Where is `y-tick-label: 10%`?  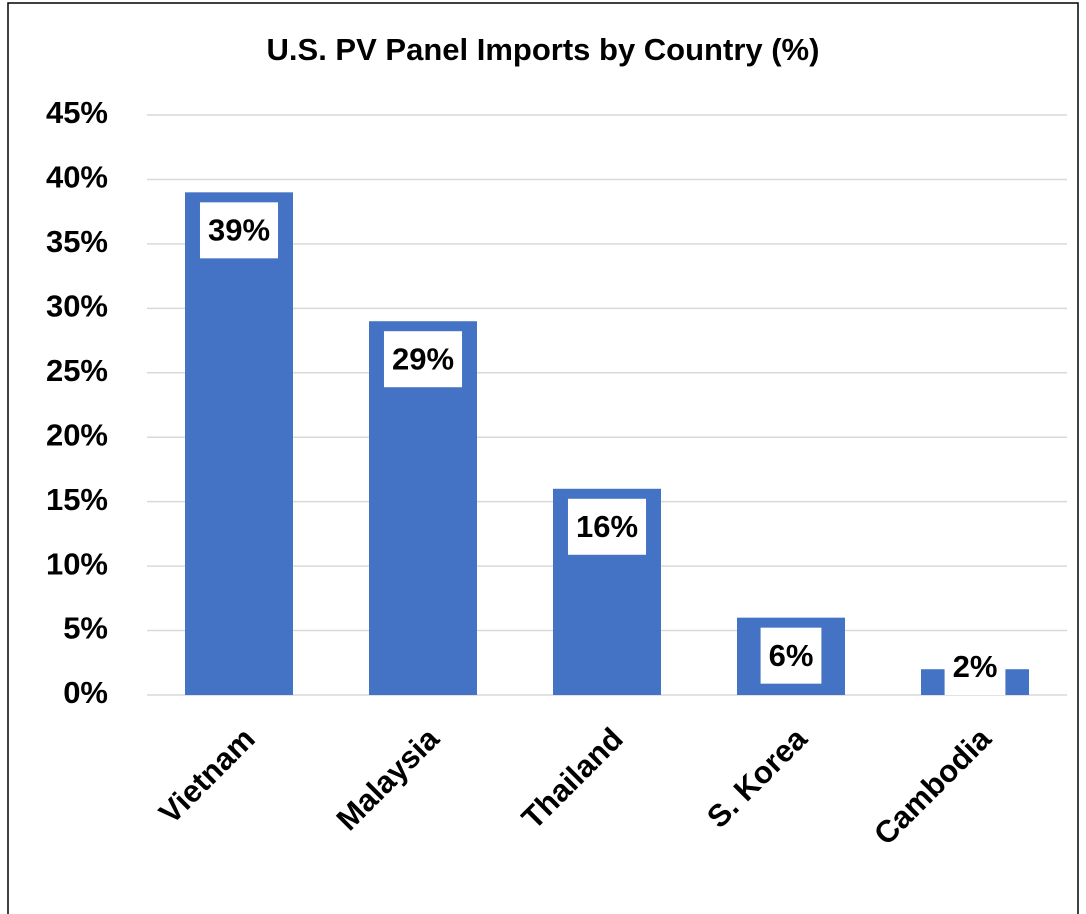 y-tick-label: 10% is located at coordinates (77, 563).